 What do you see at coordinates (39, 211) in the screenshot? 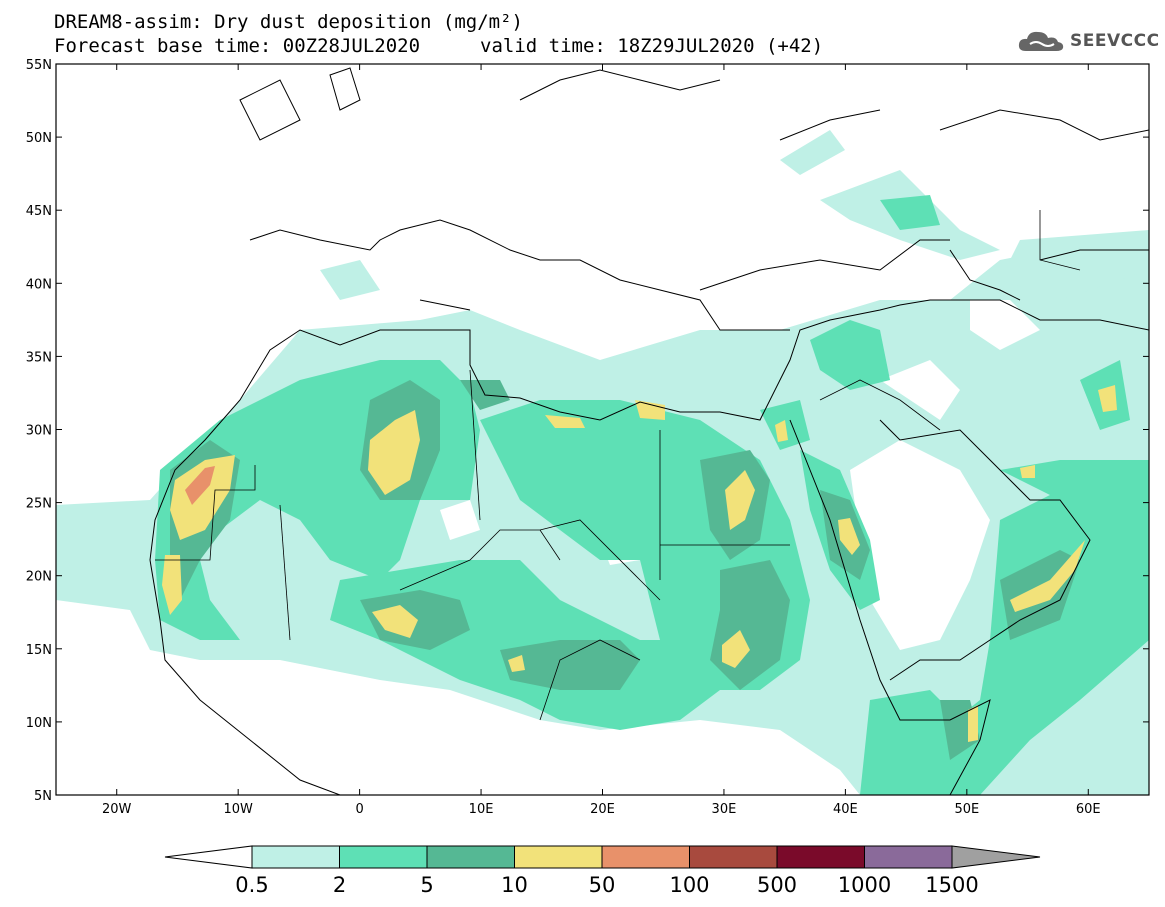
I see `lat-tick-label: 45N` at bounding box center [39, 211].